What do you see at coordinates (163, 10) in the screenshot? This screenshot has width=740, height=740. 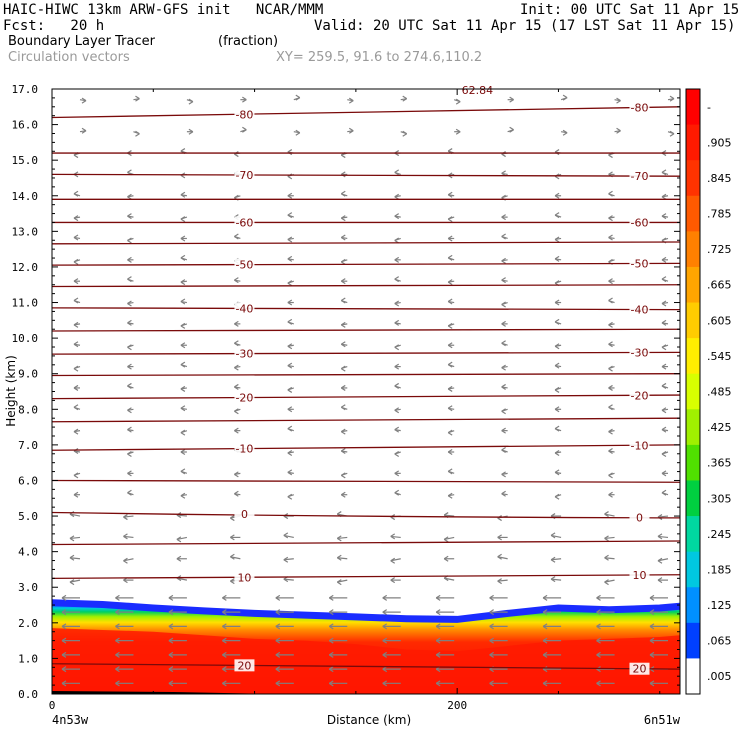 I see `run-title: HAIC-HIWC 13km ARW-GFS init NCAR/MMM` at bounding box center [163, 10].